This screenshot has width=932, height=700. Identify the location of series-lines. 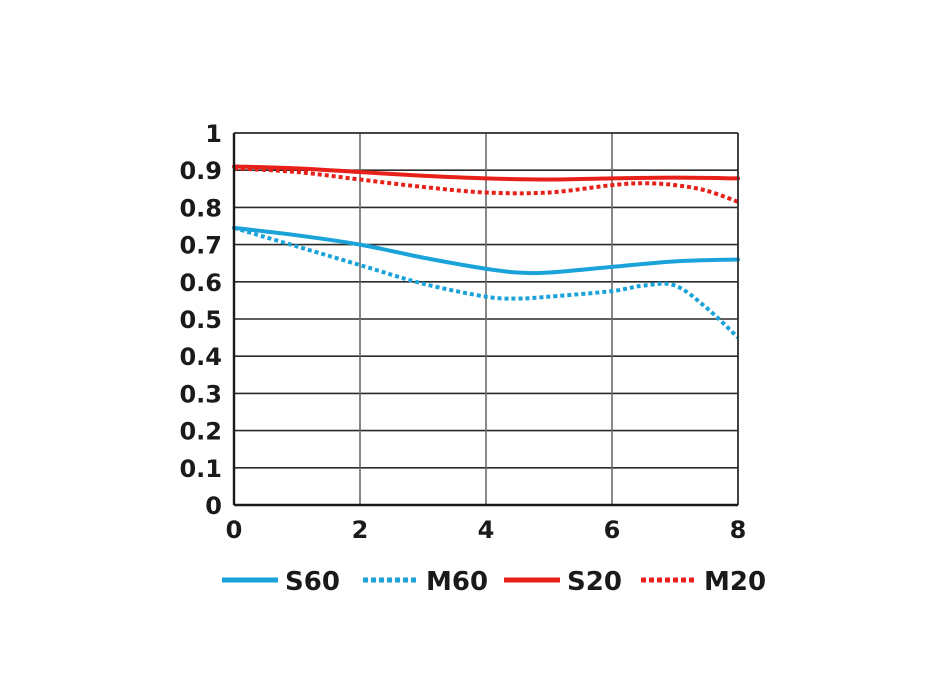
(486, 252).